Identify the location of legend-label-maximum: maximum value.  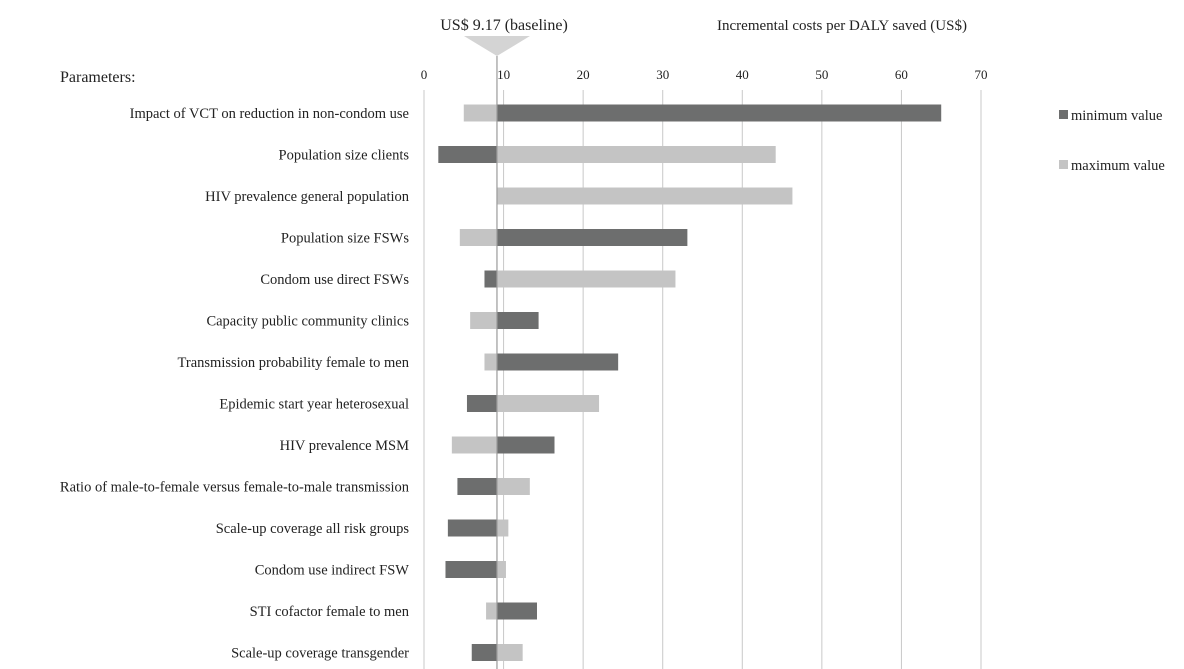
(1118, 166).